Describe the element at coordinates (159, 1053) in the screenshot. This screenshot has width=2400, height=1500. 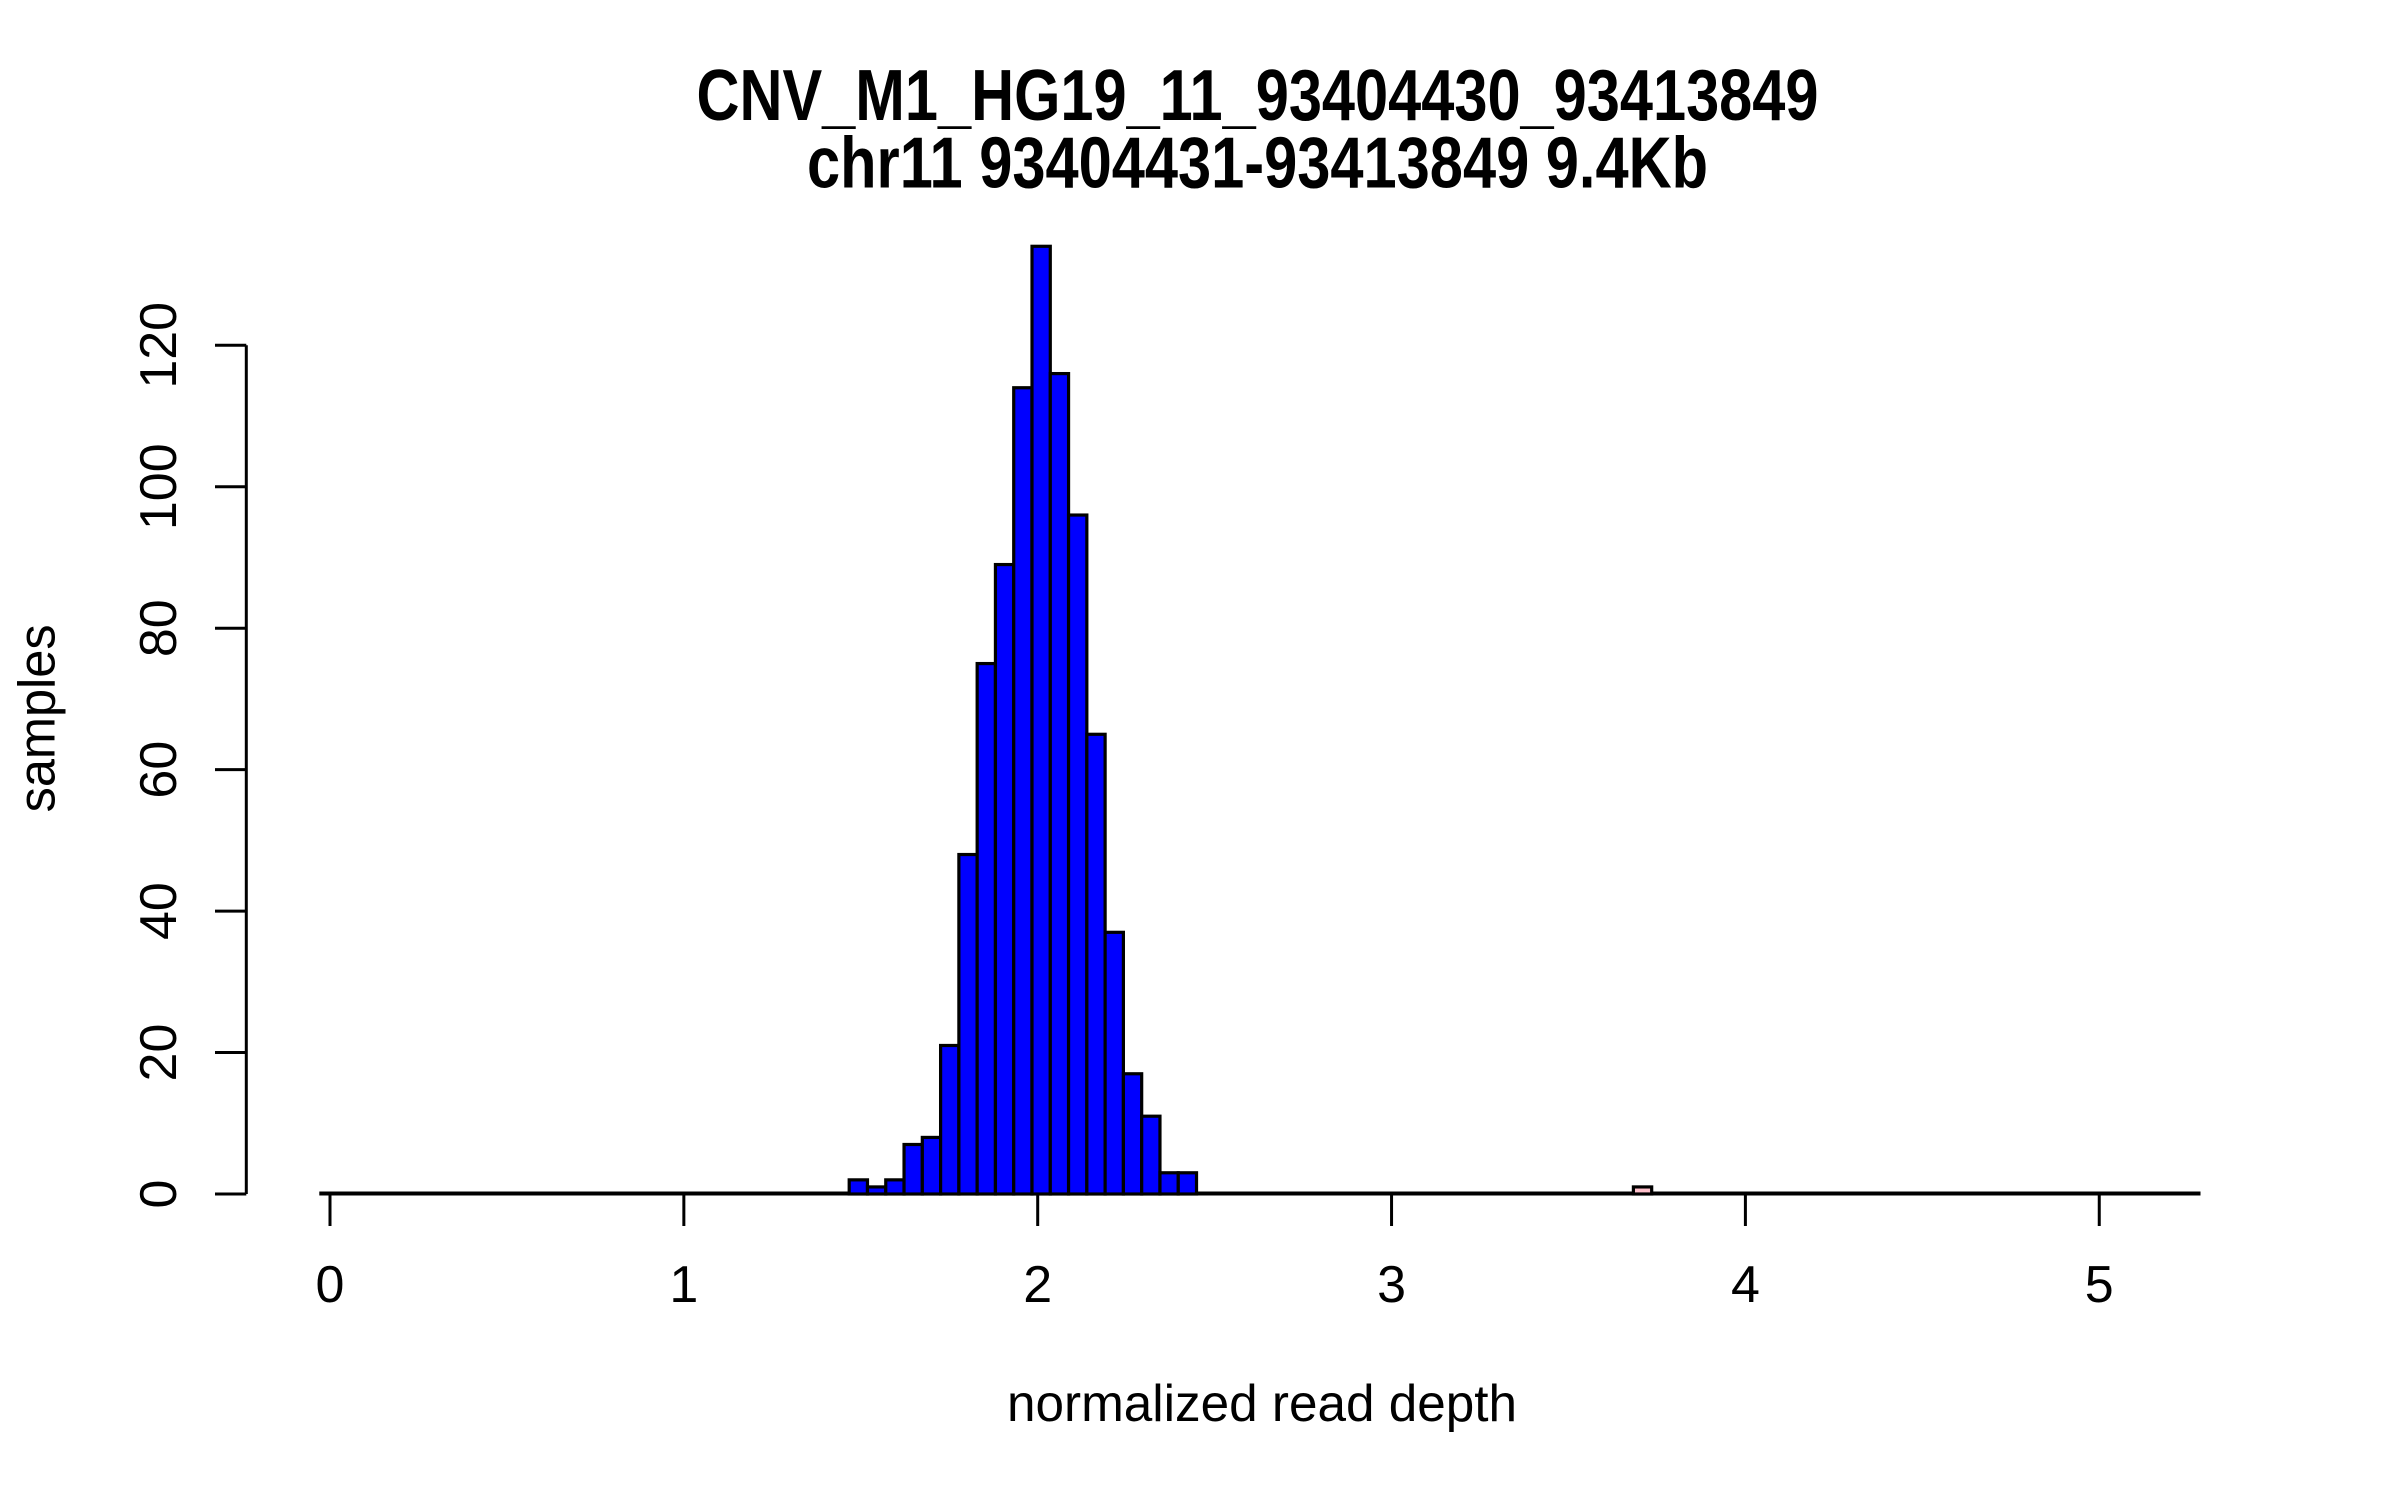
I see `svg-text: 20` at that location.